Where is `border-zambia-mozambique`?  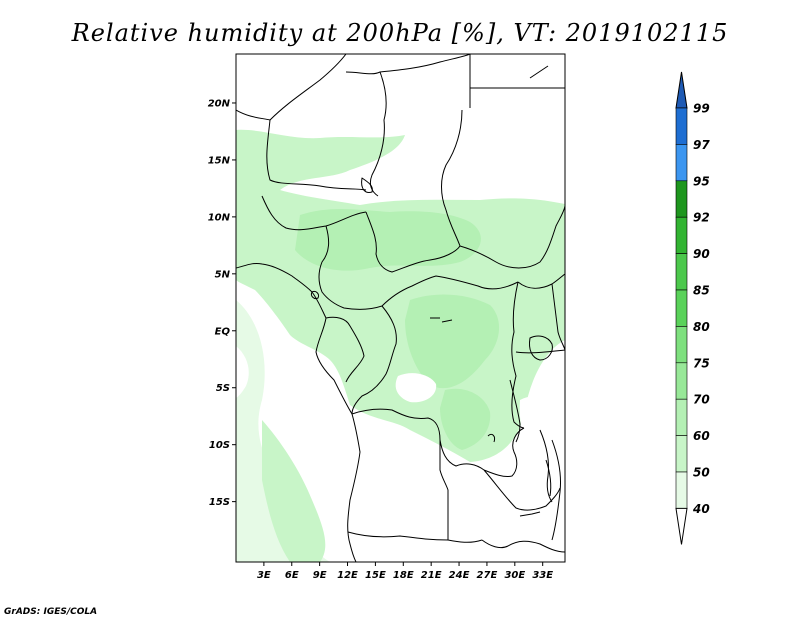
border-zambia-mozambique is located at coordinates (522, 490).